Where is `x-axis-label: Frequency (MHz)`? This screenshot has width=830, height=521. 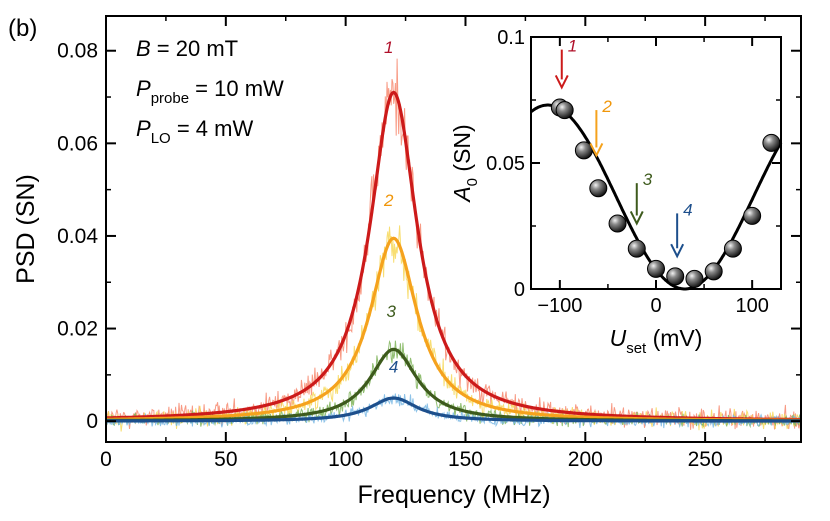 x-axis-label: Frequency (MHz) is located at coordinates (453, 495).